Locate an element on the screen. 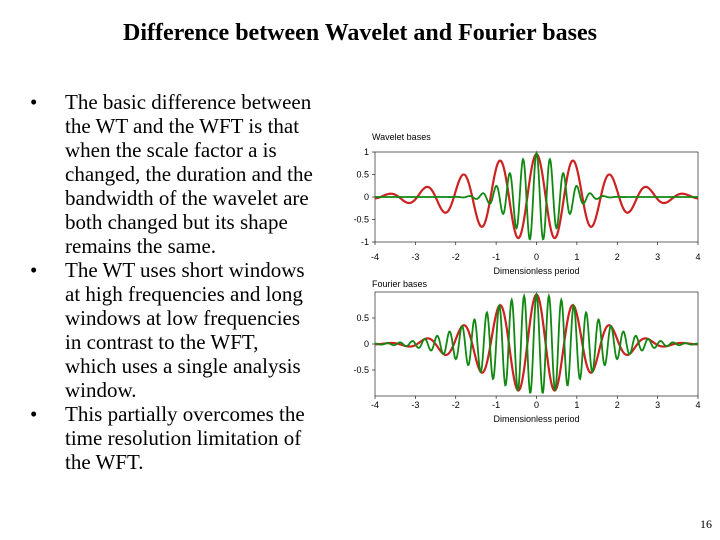 The width and height of the screenshot is (720, 540). y-tick-label: 1 is located at coordinates (366, 152).